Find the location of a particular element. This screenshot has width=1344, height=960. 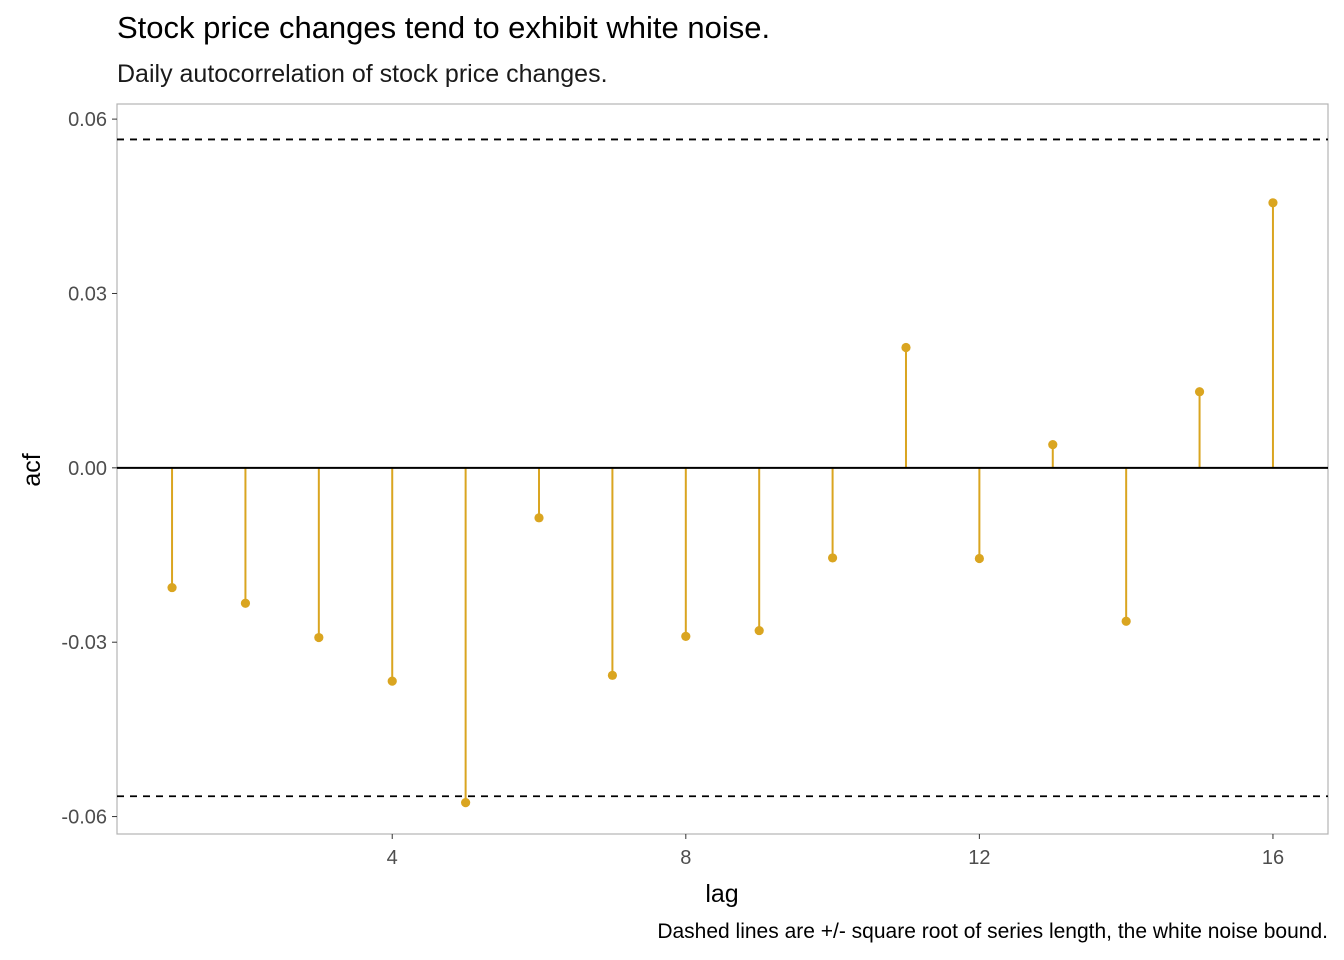

x-tick-label: 16 is located at coordinates (1273, 858).